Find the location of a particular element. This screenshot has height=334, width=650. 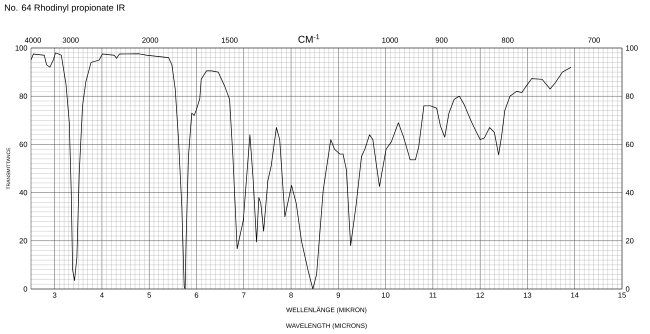

chart-title: No. 64 Rhodinyl propionate IR is located at coordinates (64, 8).